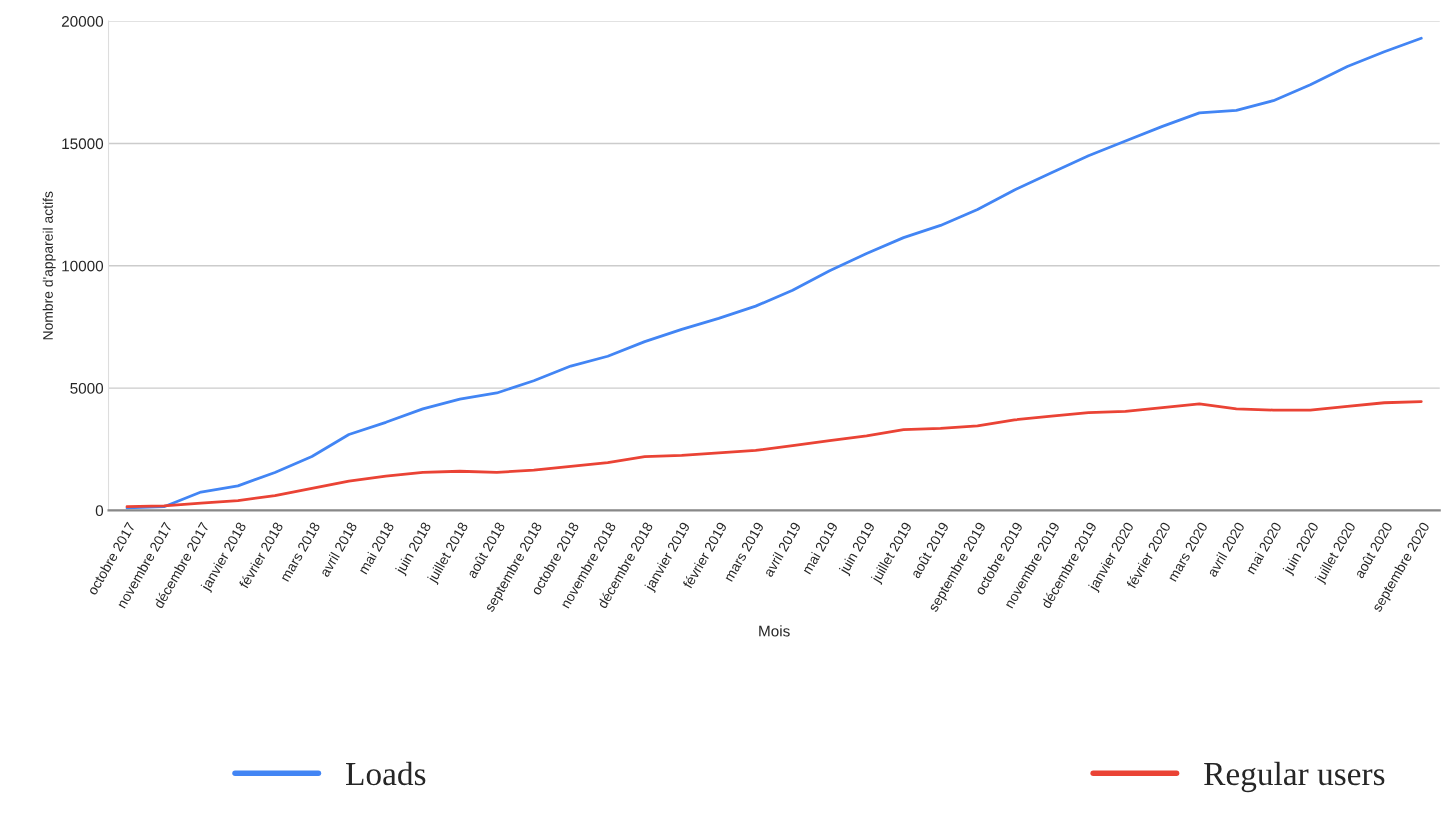 This screenshot has height=814, width=1447. I want to click on legend-label: Loads, so click(386, 773).